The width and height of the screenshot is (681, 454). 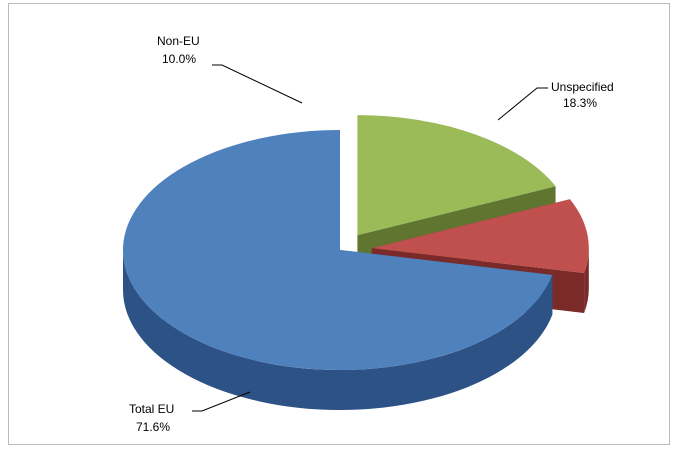 I want to click on slice-label-non-eu: Non-EU, so click(x=178, y=41).